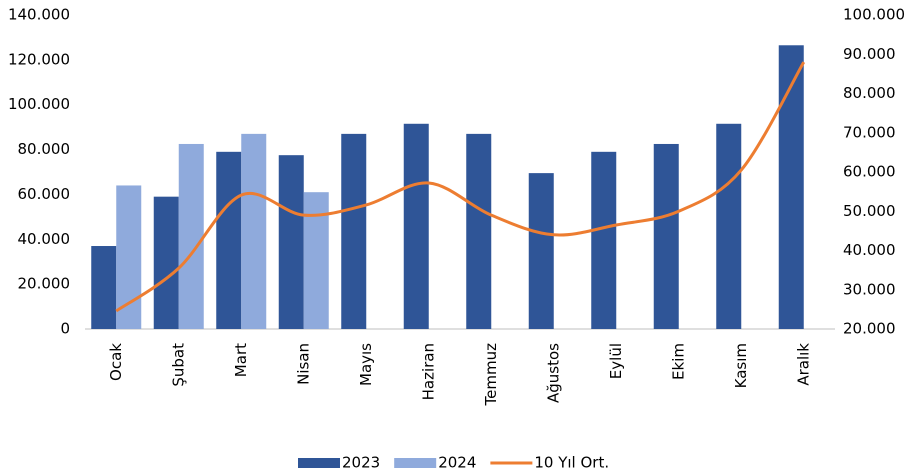 This screenshot has width=916, height=476. I want to click on y2-tick-label: 40.000, so click(869, 250).